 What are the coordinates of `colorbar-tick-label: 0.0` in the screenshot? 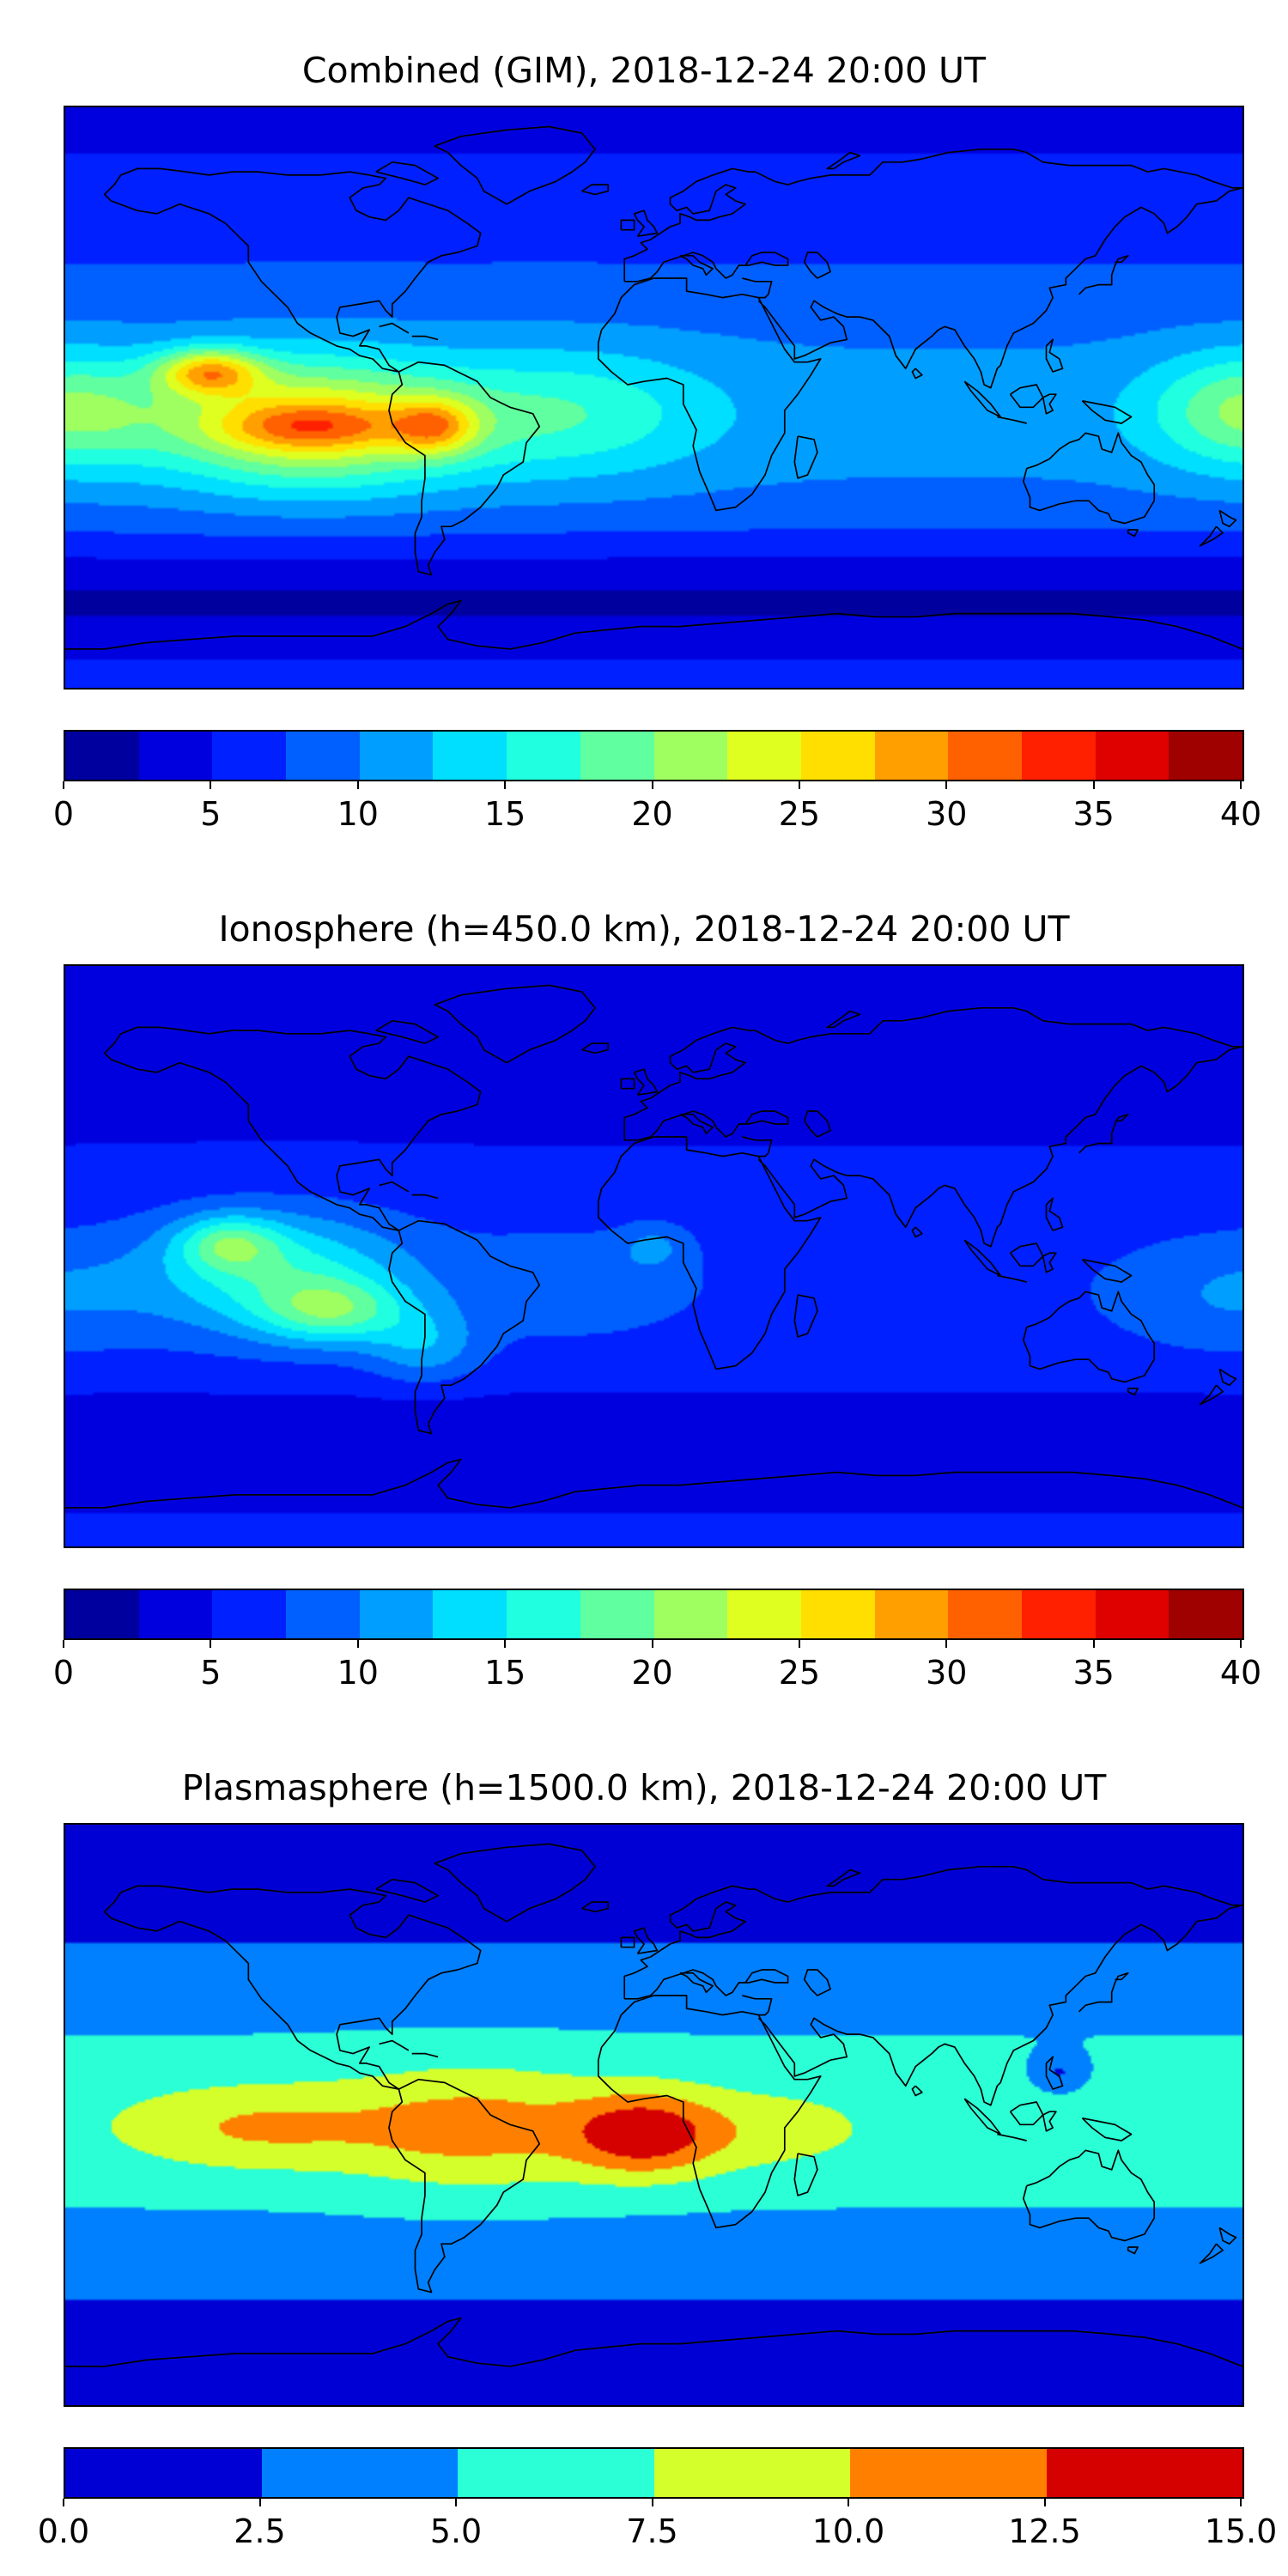 It's located at (64, 2531).